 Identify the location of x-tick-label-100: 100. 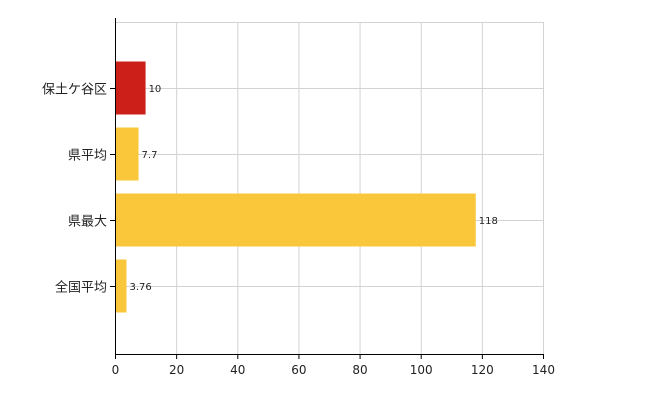
(421, 370).